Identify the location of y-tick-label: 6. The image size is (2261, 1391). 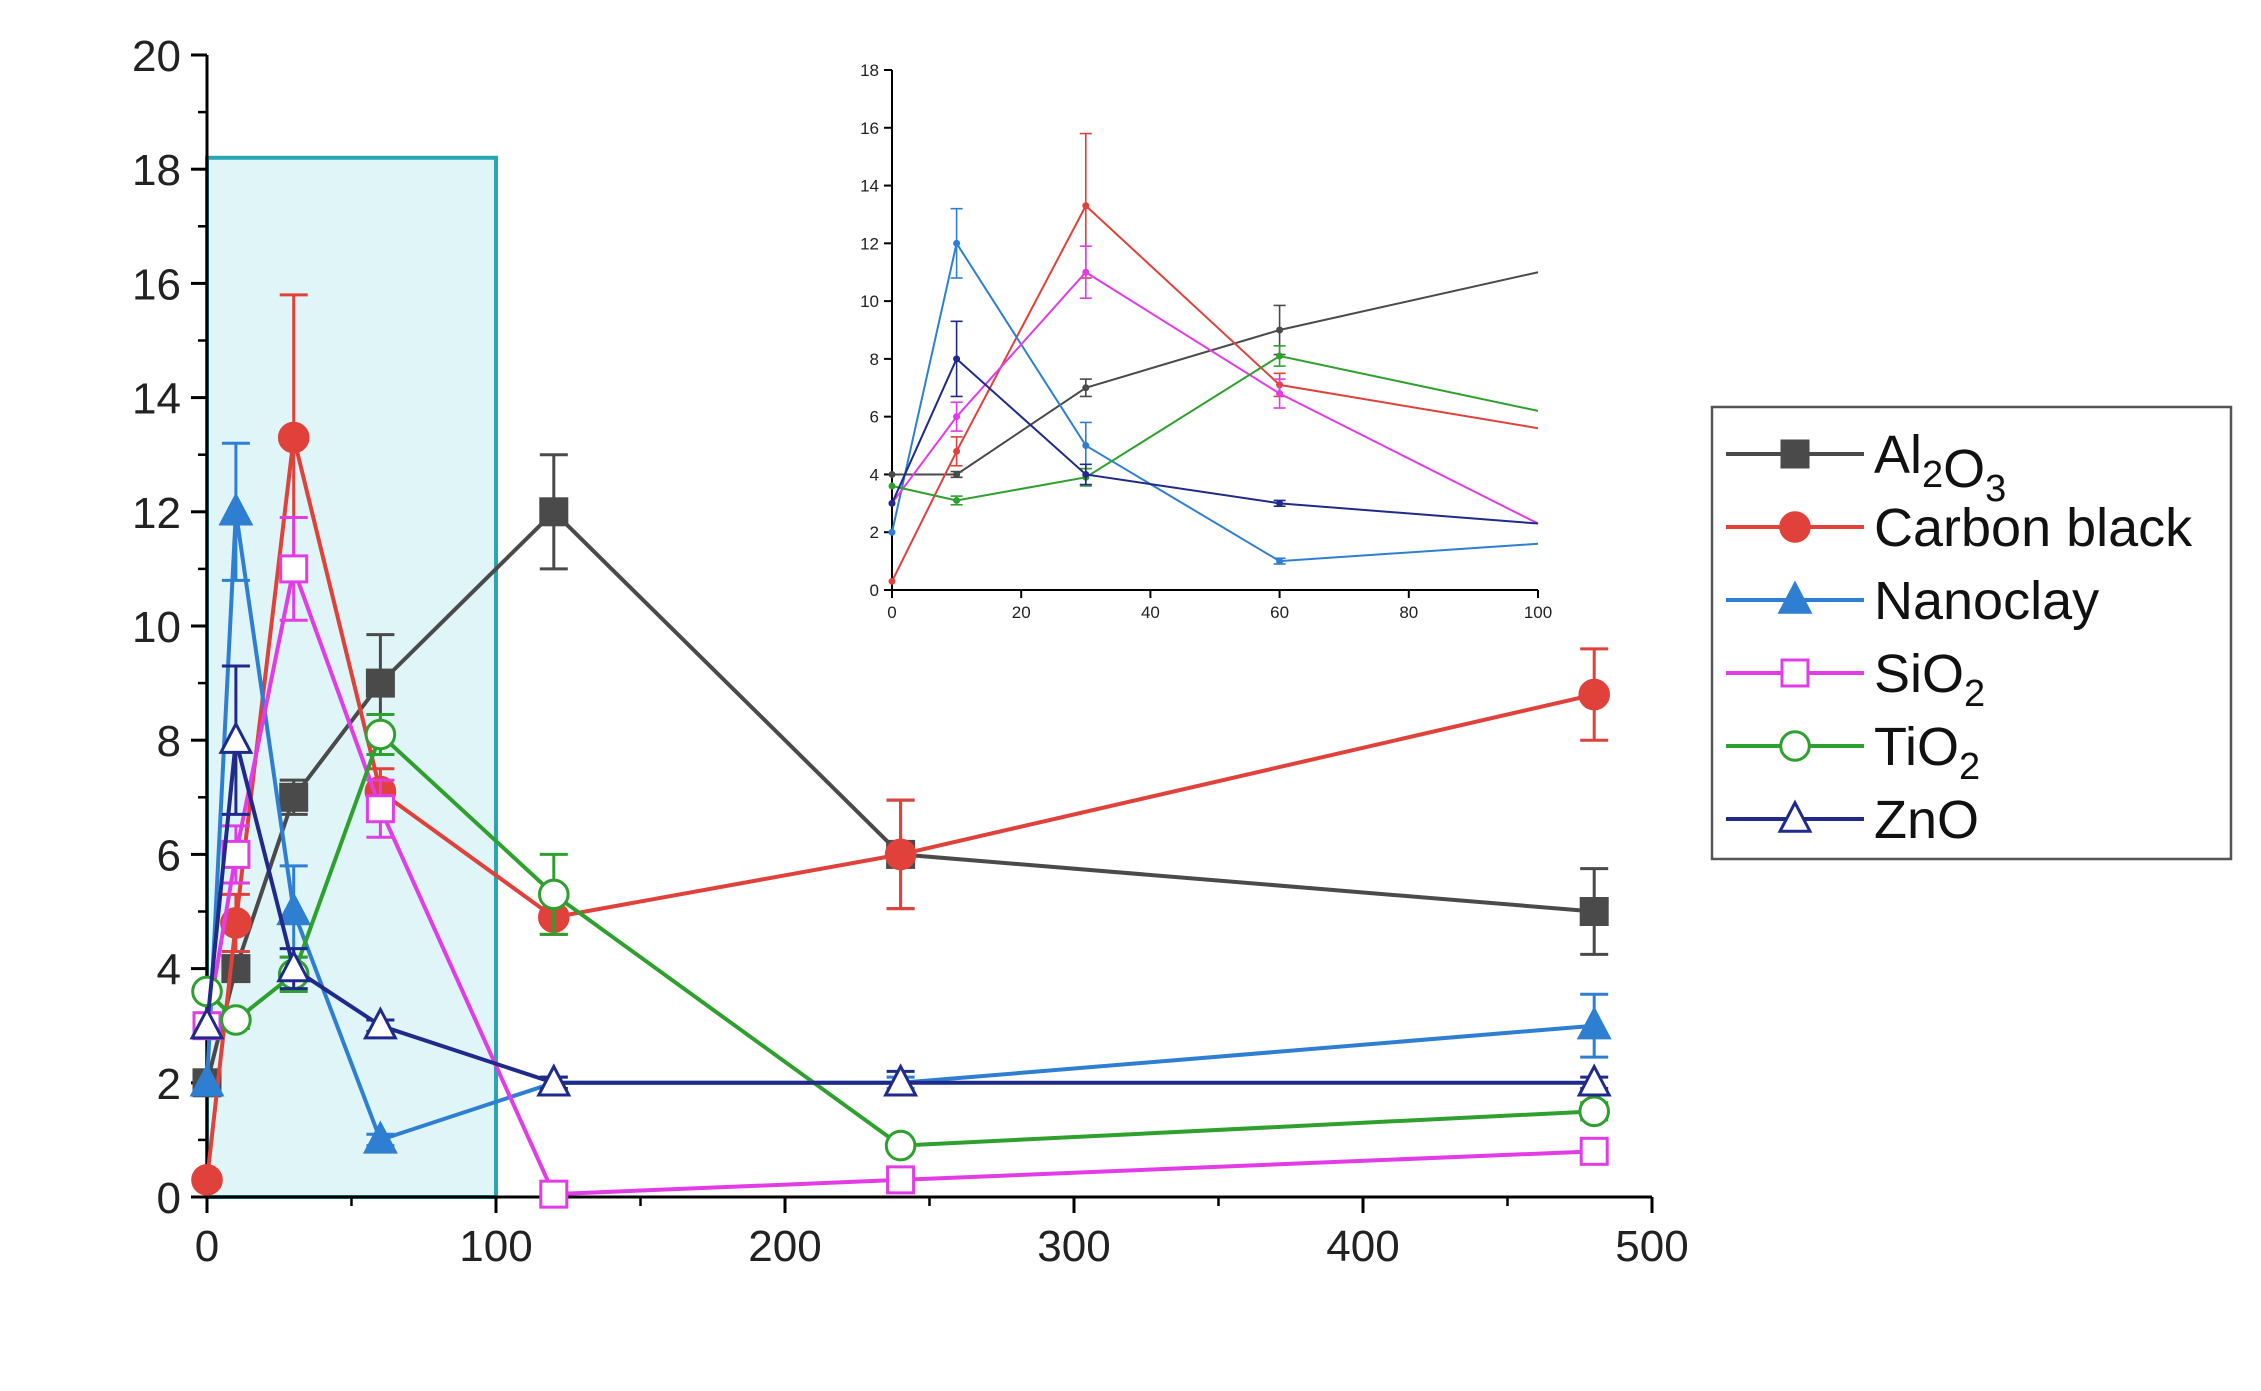
(169, 855).